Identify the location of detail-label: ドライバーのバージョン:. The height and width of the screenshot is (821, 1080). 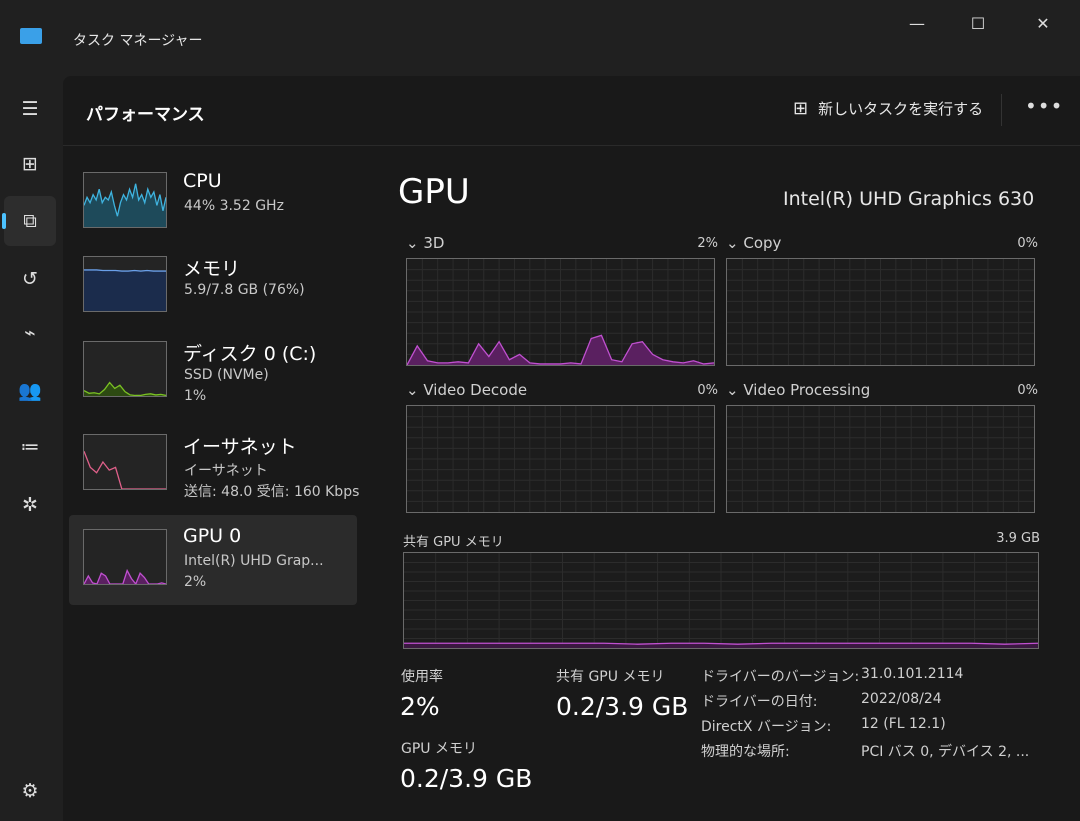
(780, 677).